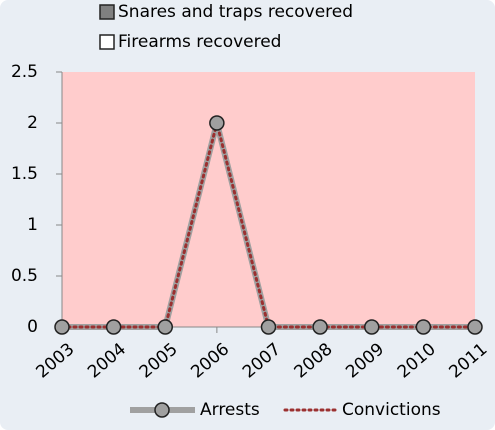 This screenshot has width=495, height=430. Describe the element at coordinates (24, 276) in the screenshot. I see `y-tick-label: 0.5` at that location.